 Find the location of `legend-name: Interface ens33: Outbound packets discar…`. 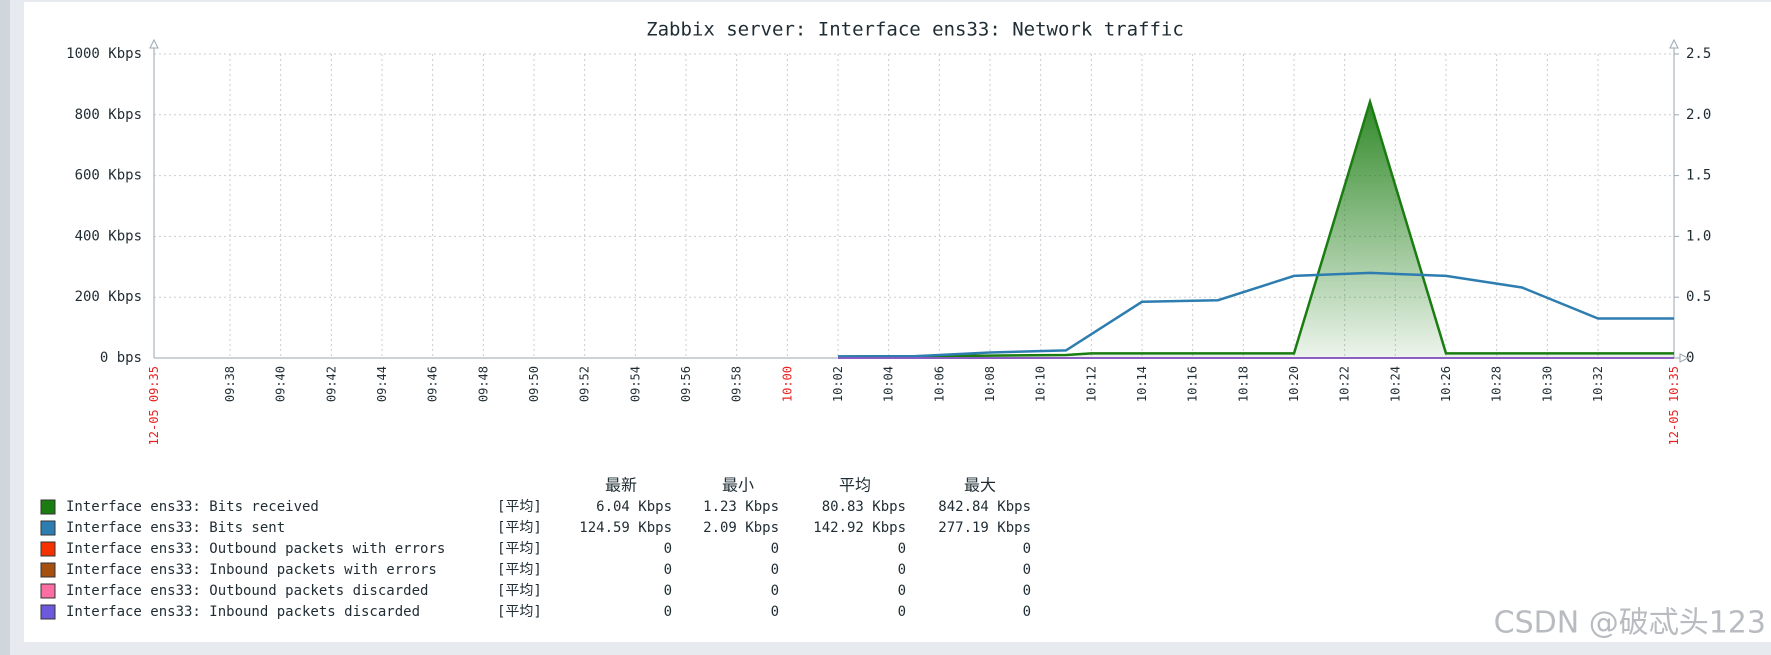

legend-name: Interface ens33: Outbound packets discar… is located at coordinates (247, 591).